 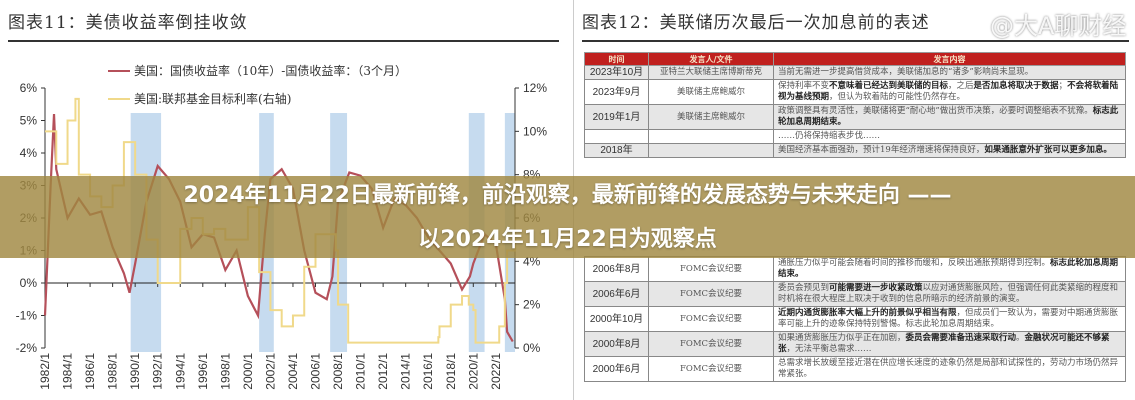 I want to click on legend-item-fedfunds: 美国:联邦基金目标利率(右轴), so click(x=199, y=98).